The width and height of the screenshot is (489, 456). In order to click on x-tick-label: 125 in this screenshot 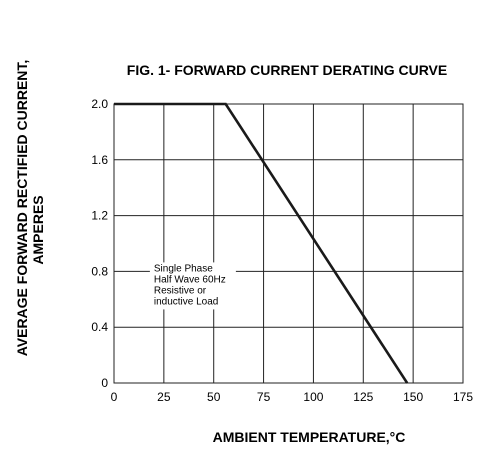, I will do `click(363, 397)`.